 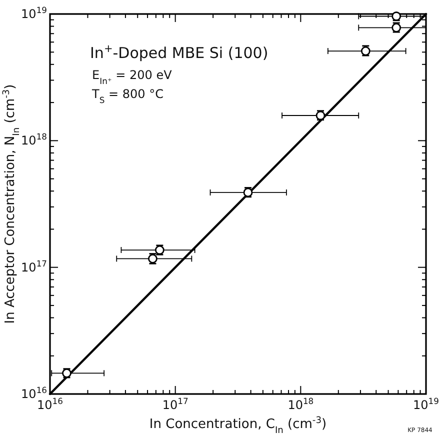 What do you see at coordinates (426, 404) in the screenshot?
I see `x-tick-label: 10$^{19}$` at bounding box center [426, 404].